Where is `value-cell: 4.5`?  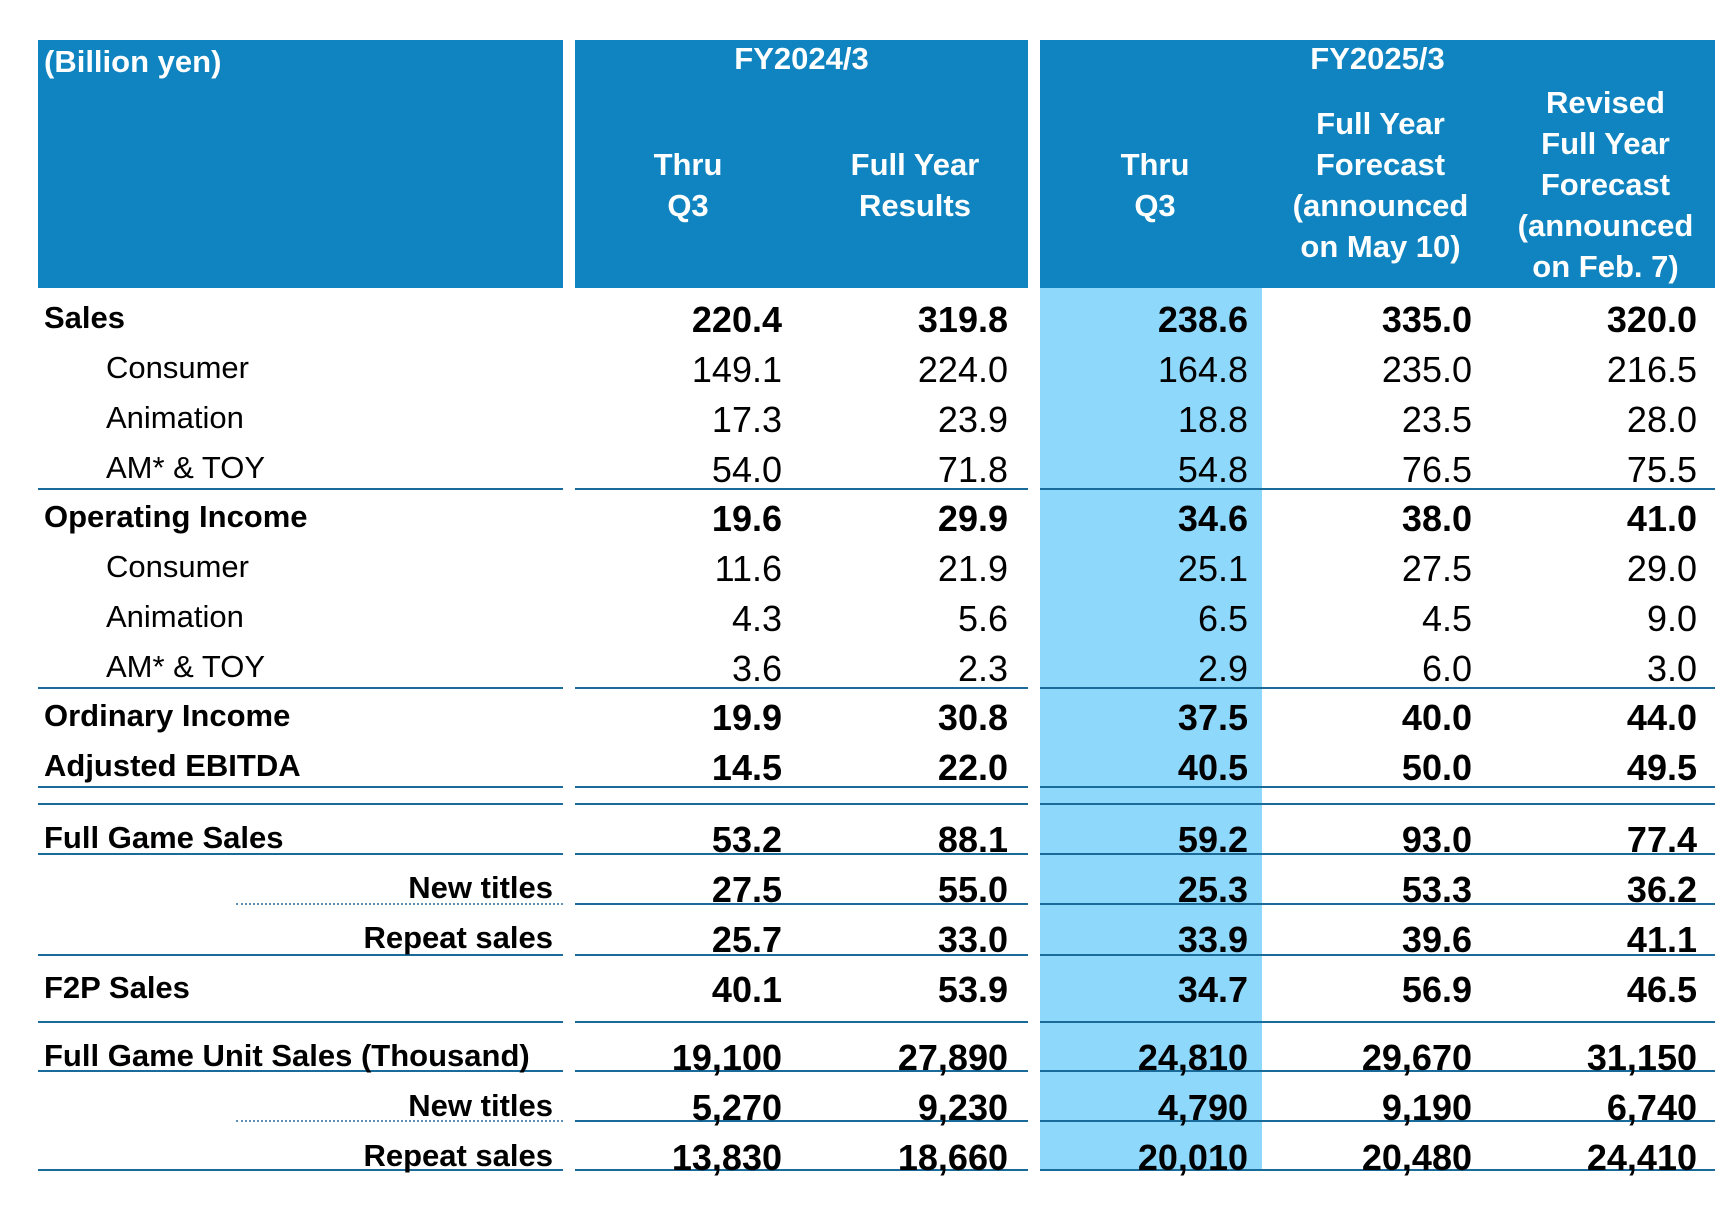
value-cell: 4.5 is located at coordinates (1446, 618).